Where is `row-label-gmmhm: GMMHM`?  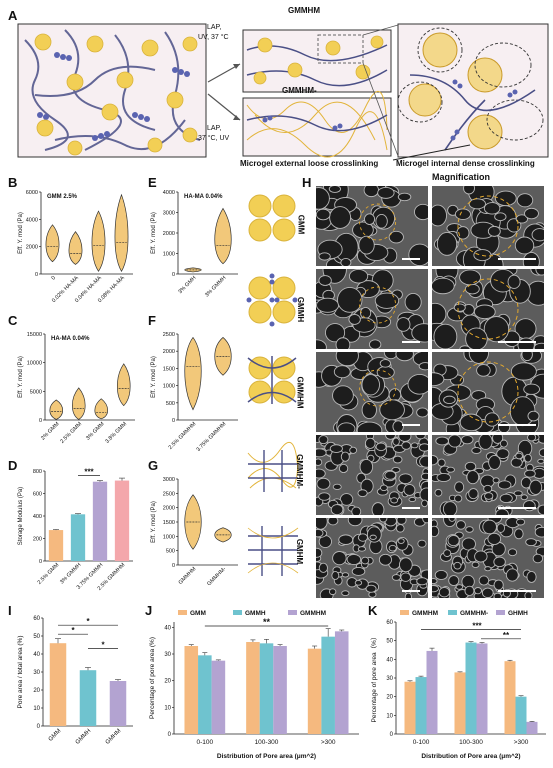 row-label-gmmhm: GMMHM is located at coordinates (300, 392).